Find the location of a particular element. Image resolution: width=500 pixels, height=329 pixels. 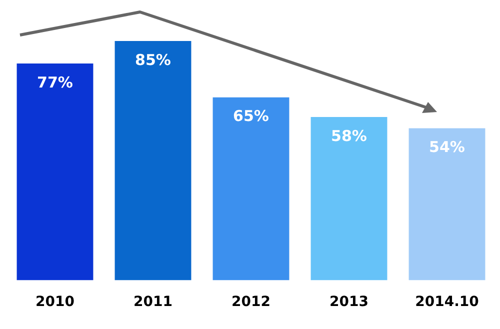

x-tick-label: 2011 is located at coordinates (153, 302).